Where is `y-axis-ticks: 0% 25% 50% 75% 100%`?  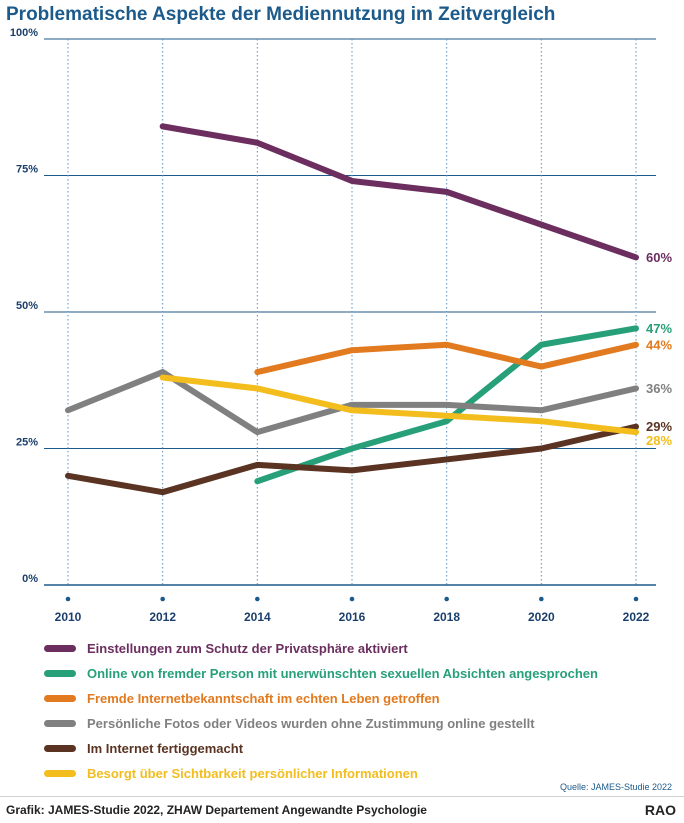 y-axis-ticks: 0% 25% 50% 75% 100% is located at coordinates (24, 306).